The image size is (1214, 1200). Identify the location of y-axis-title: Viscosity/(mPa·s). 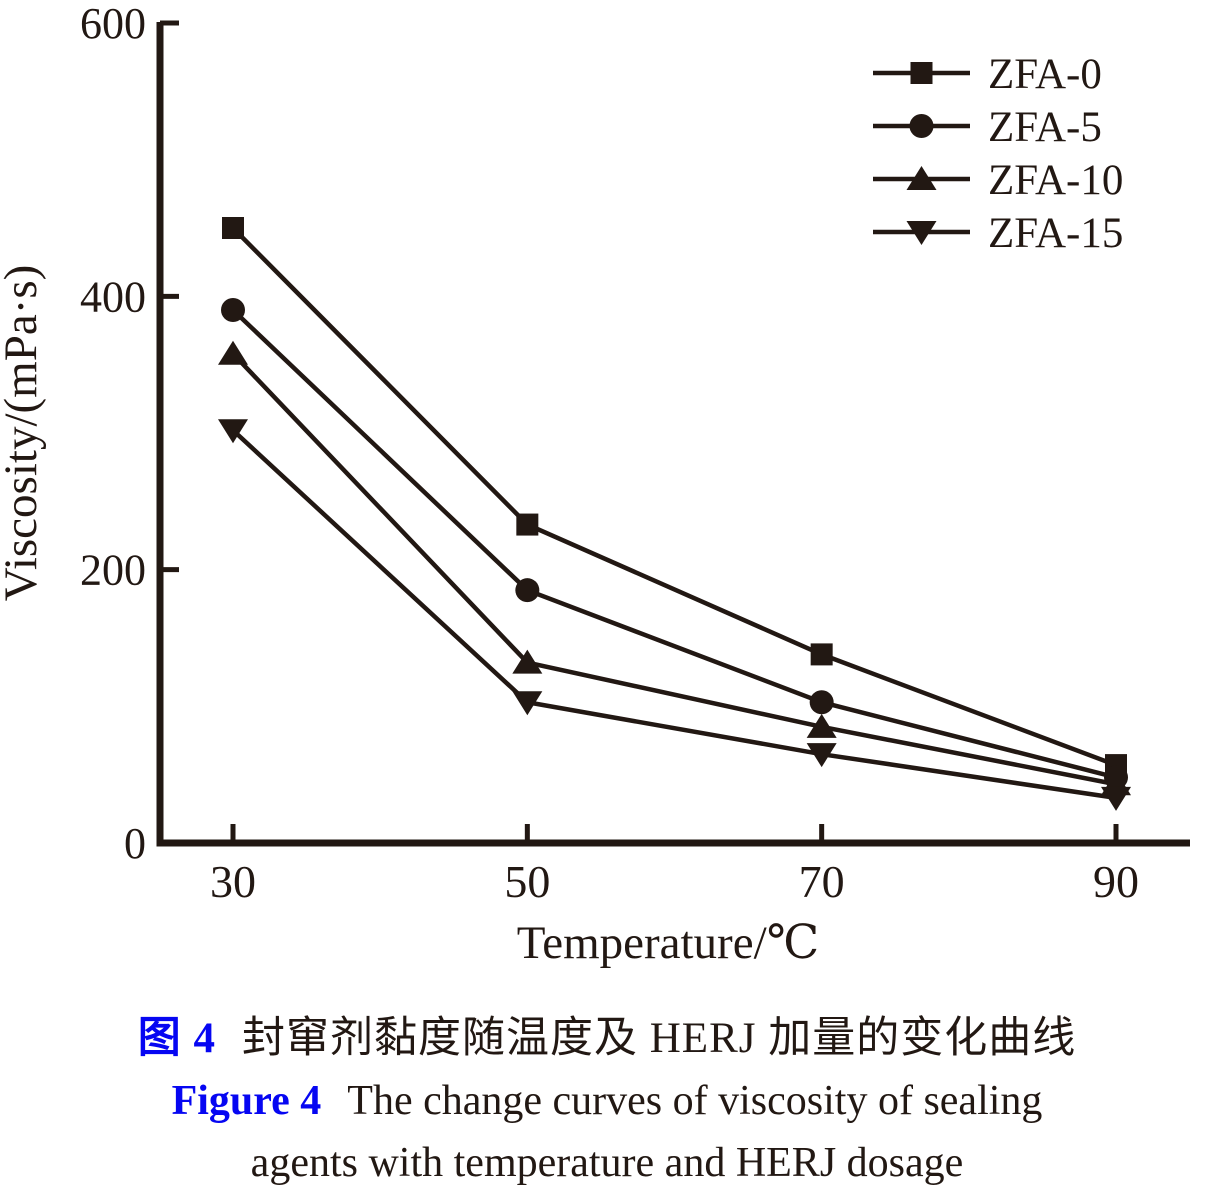
(23, 433).